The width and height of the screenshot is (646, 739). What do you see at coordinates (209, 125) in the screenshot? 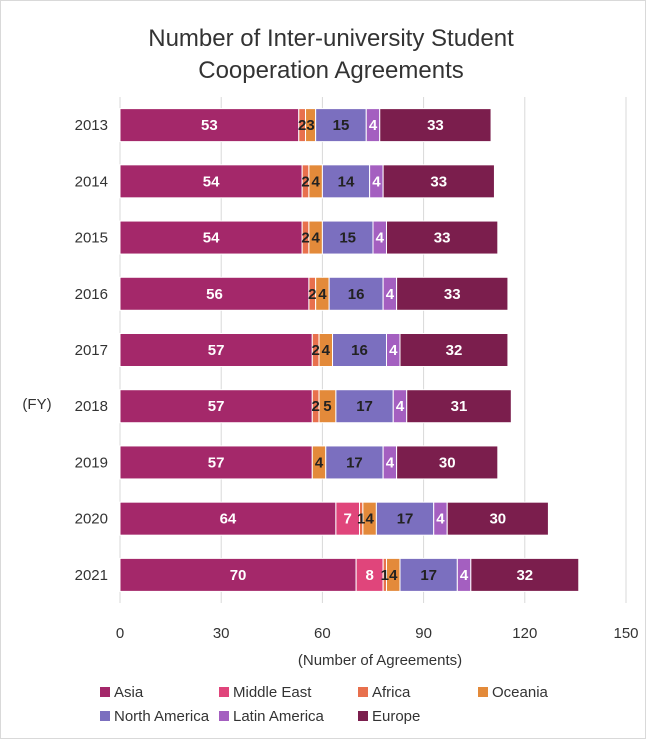
I see `data-label: 53` at bounding box center [209, 125].